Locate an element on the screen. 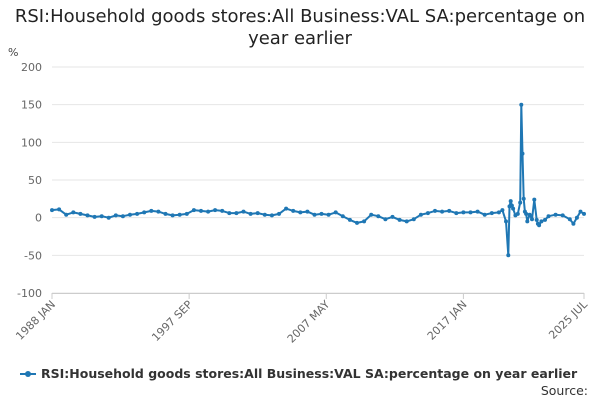  x-tick-label: 1997 SEP is located at coordinates (172, 321).